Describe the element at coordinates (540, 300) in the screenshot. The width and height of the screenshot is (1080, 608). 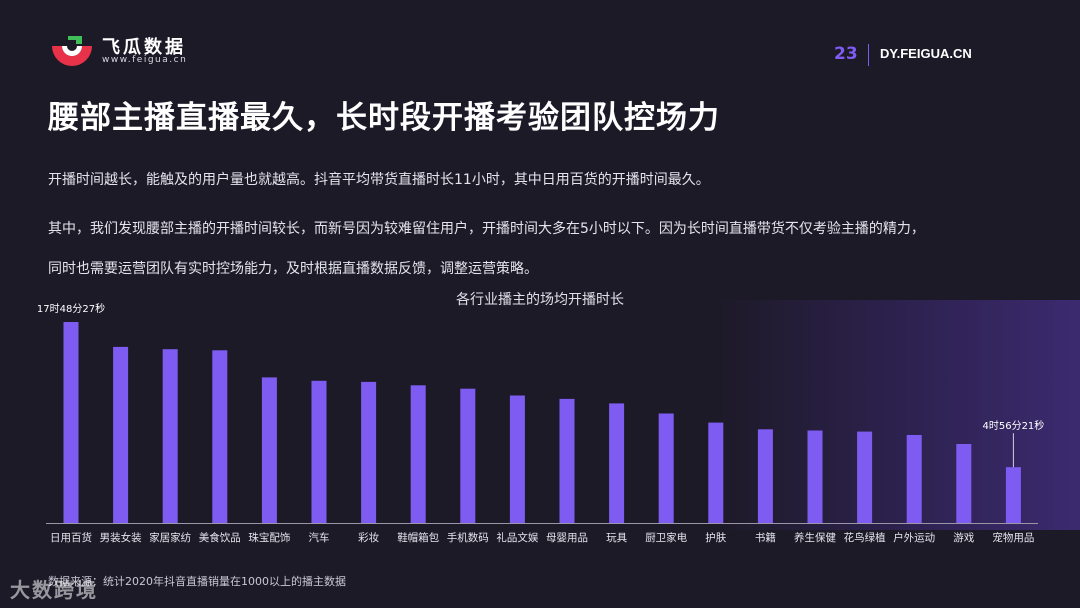
I see `chart-title: 各行业播主的场均开播时长` at that location.